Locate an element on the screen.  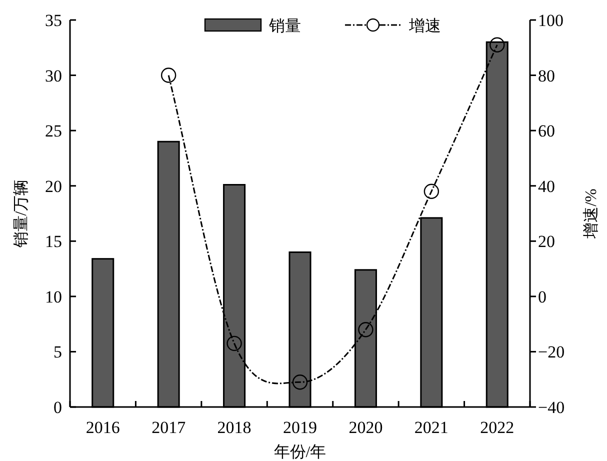
y-tick-label: 30 is located at coordinates (53, 76).